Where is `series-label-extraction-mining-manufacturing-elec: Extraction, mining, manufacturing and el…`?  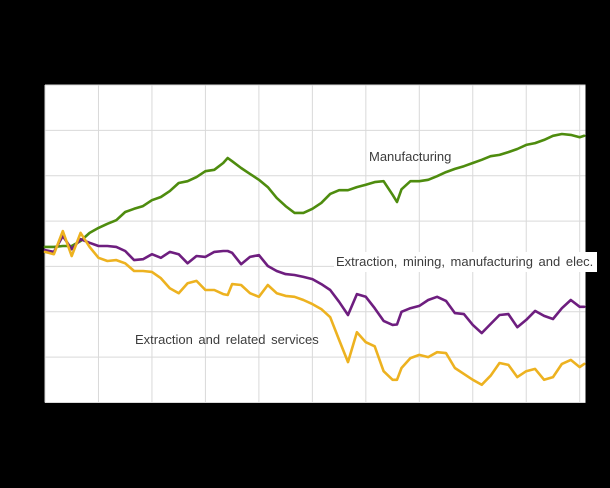
series-label-extraction-mining-manufacturing-elec: Extraction, mining, manufacturing and el… is located at coordinates (466, 262).